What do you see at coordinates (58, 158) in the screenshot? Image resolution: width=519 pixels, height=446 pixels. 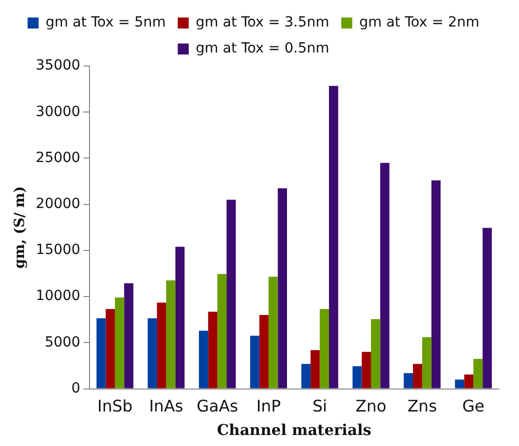 I see `y-tick-label: 25000` at bounding box center [58, 158].